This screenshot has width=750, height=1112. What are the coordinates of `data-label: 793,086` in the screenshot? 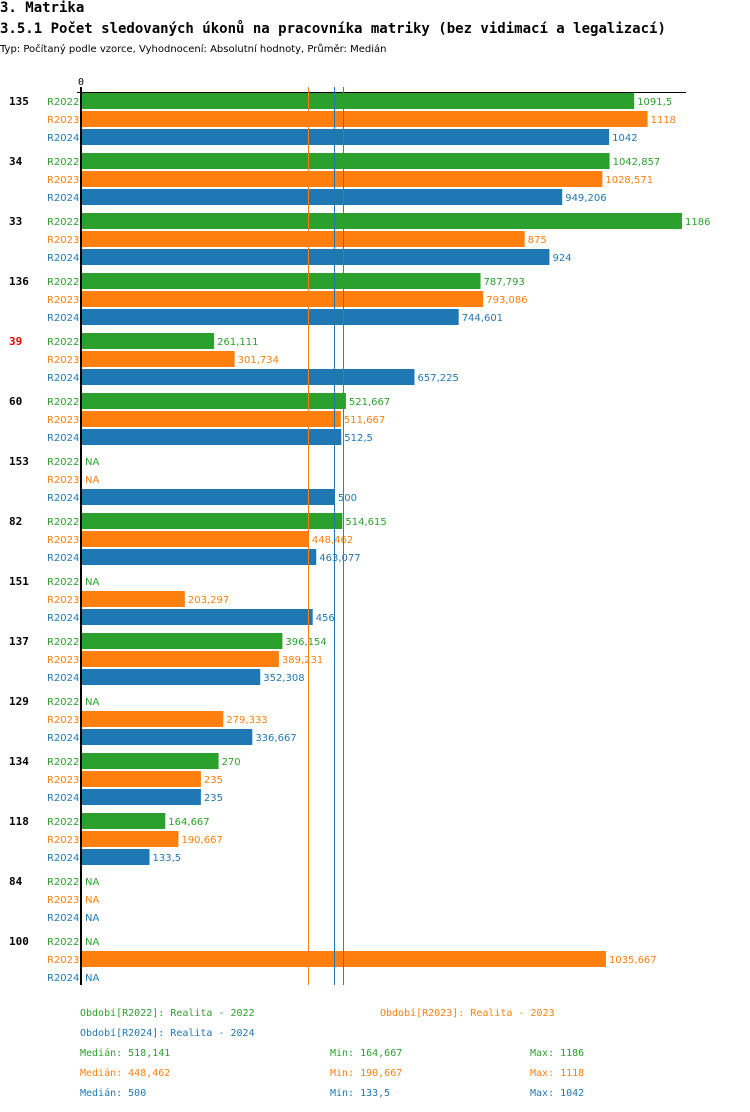 It's located at (506, 300).